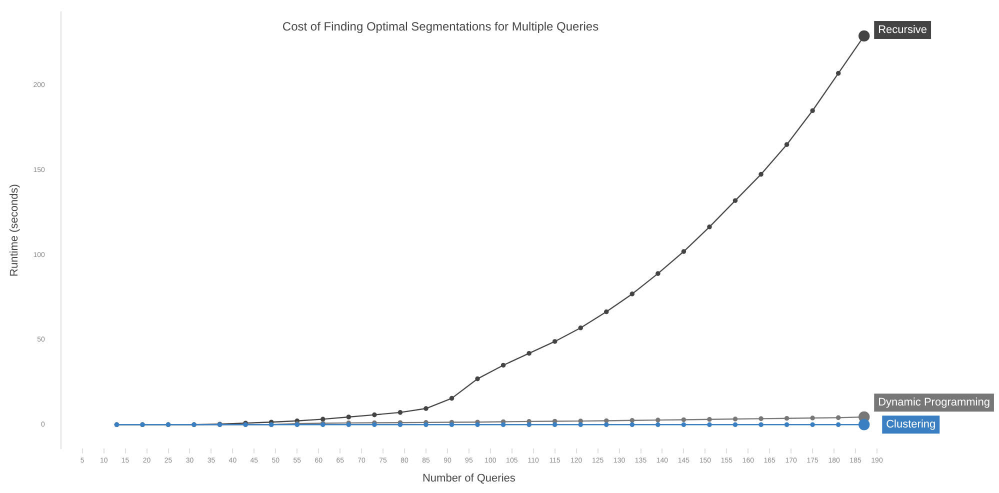 The width and height of the screenshot is (999, 493). What do you see at coordinates (911, 424) in the screenshot?
I see `series-label: Clustering` at bounding box center [911, 424].